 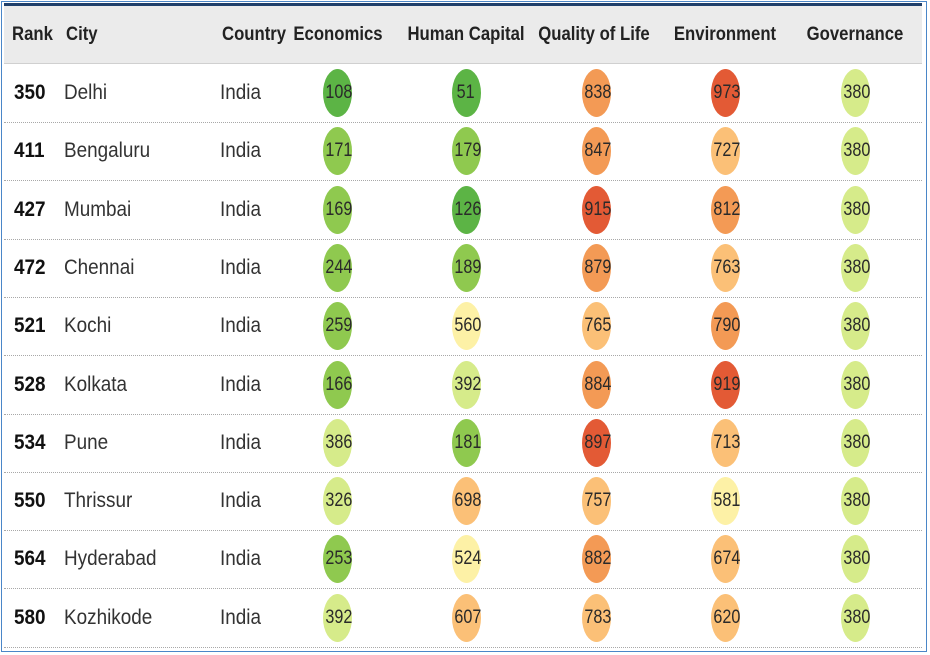 What do you see at coordinates (99, 267) in the screenshot?
I see `city-cell: Chennai` at bounding box center [99, 267].